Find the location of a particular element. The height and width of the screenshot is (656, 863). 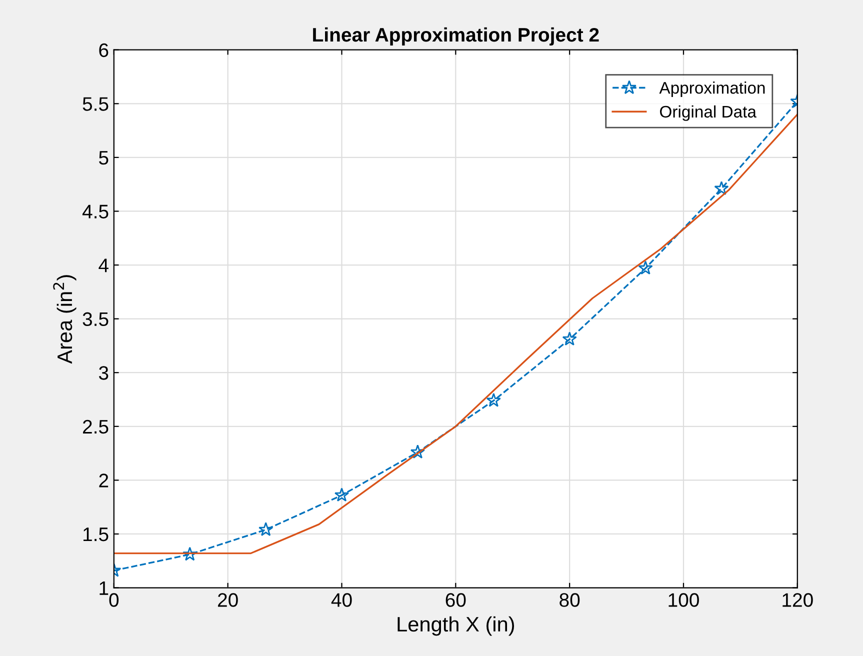

x-tick-label: 20 is located at coordinates (228, 600).